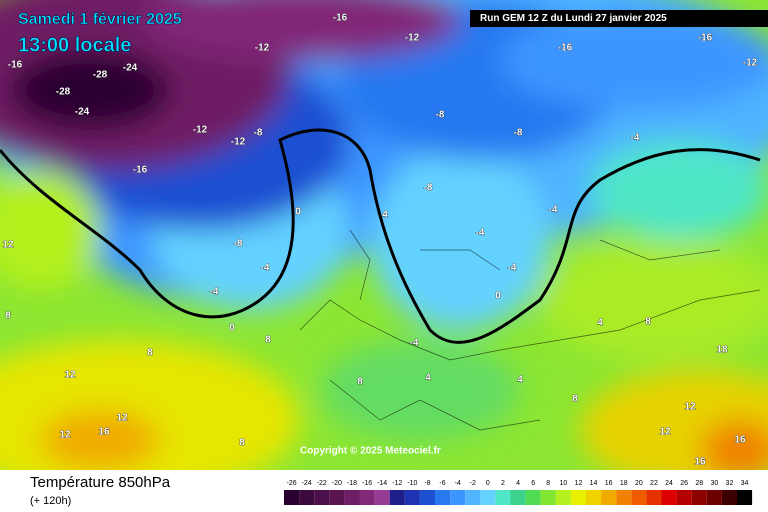  I want to click on legend-tick-label: -12, so click(397, 483).